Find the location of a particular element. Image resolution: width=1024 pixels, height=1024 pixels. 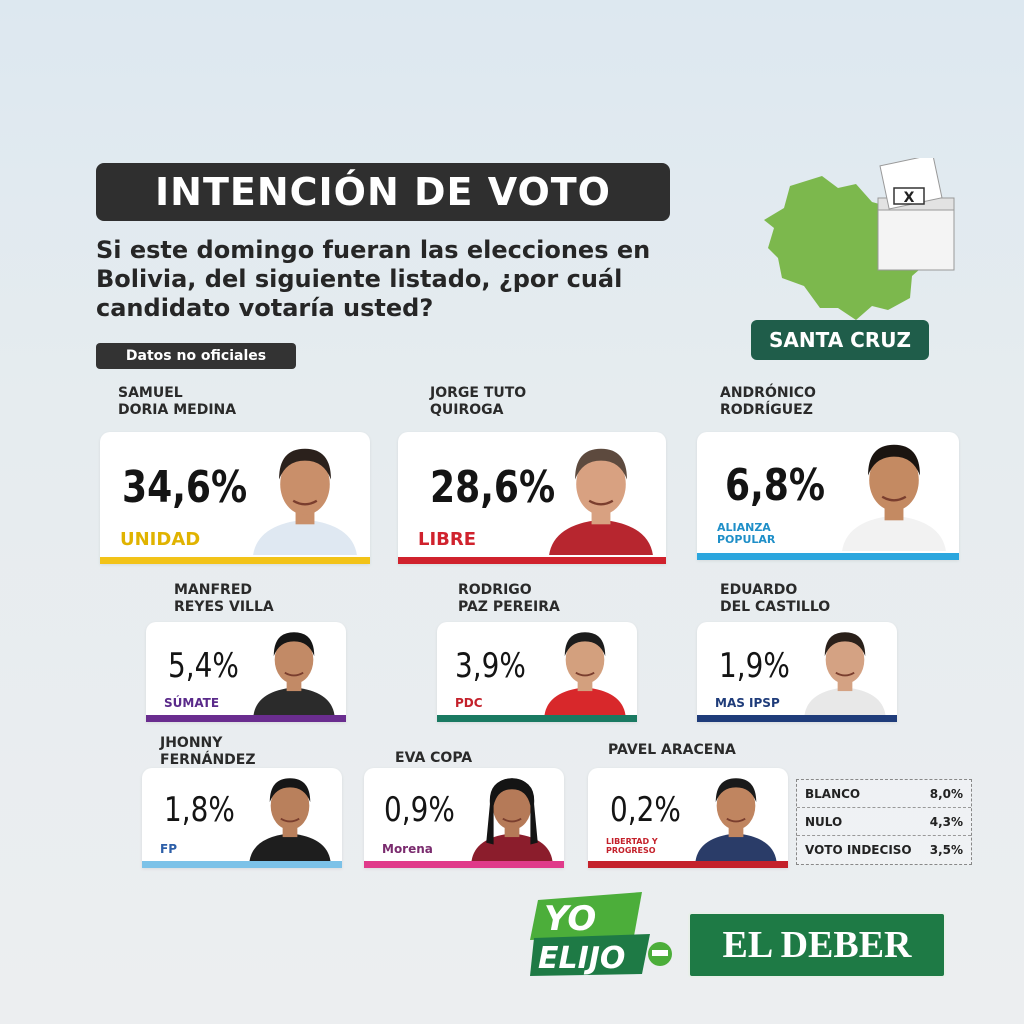

candidate-percentage: 28,6% is located at coordinates (493, 487).